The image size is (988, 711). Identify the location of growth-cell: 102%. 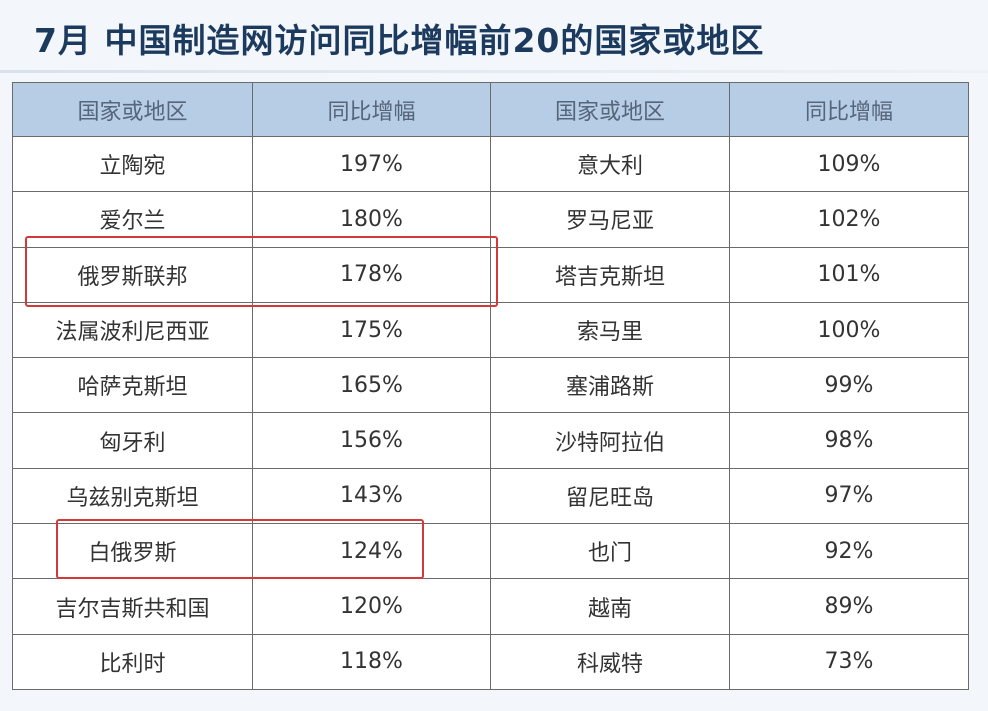
(849, 219).